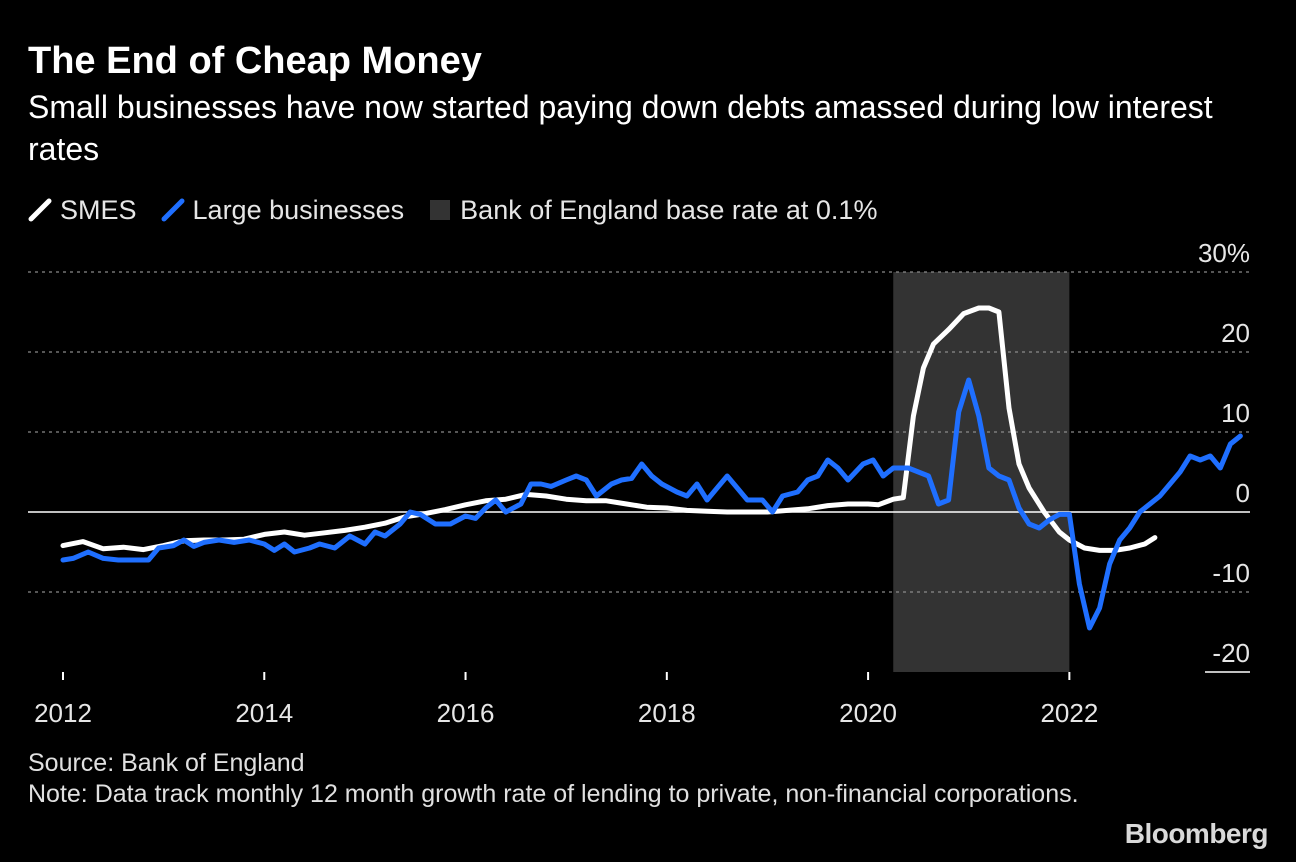  I want to click on x-tick-label: 2012, so click(63, 713).